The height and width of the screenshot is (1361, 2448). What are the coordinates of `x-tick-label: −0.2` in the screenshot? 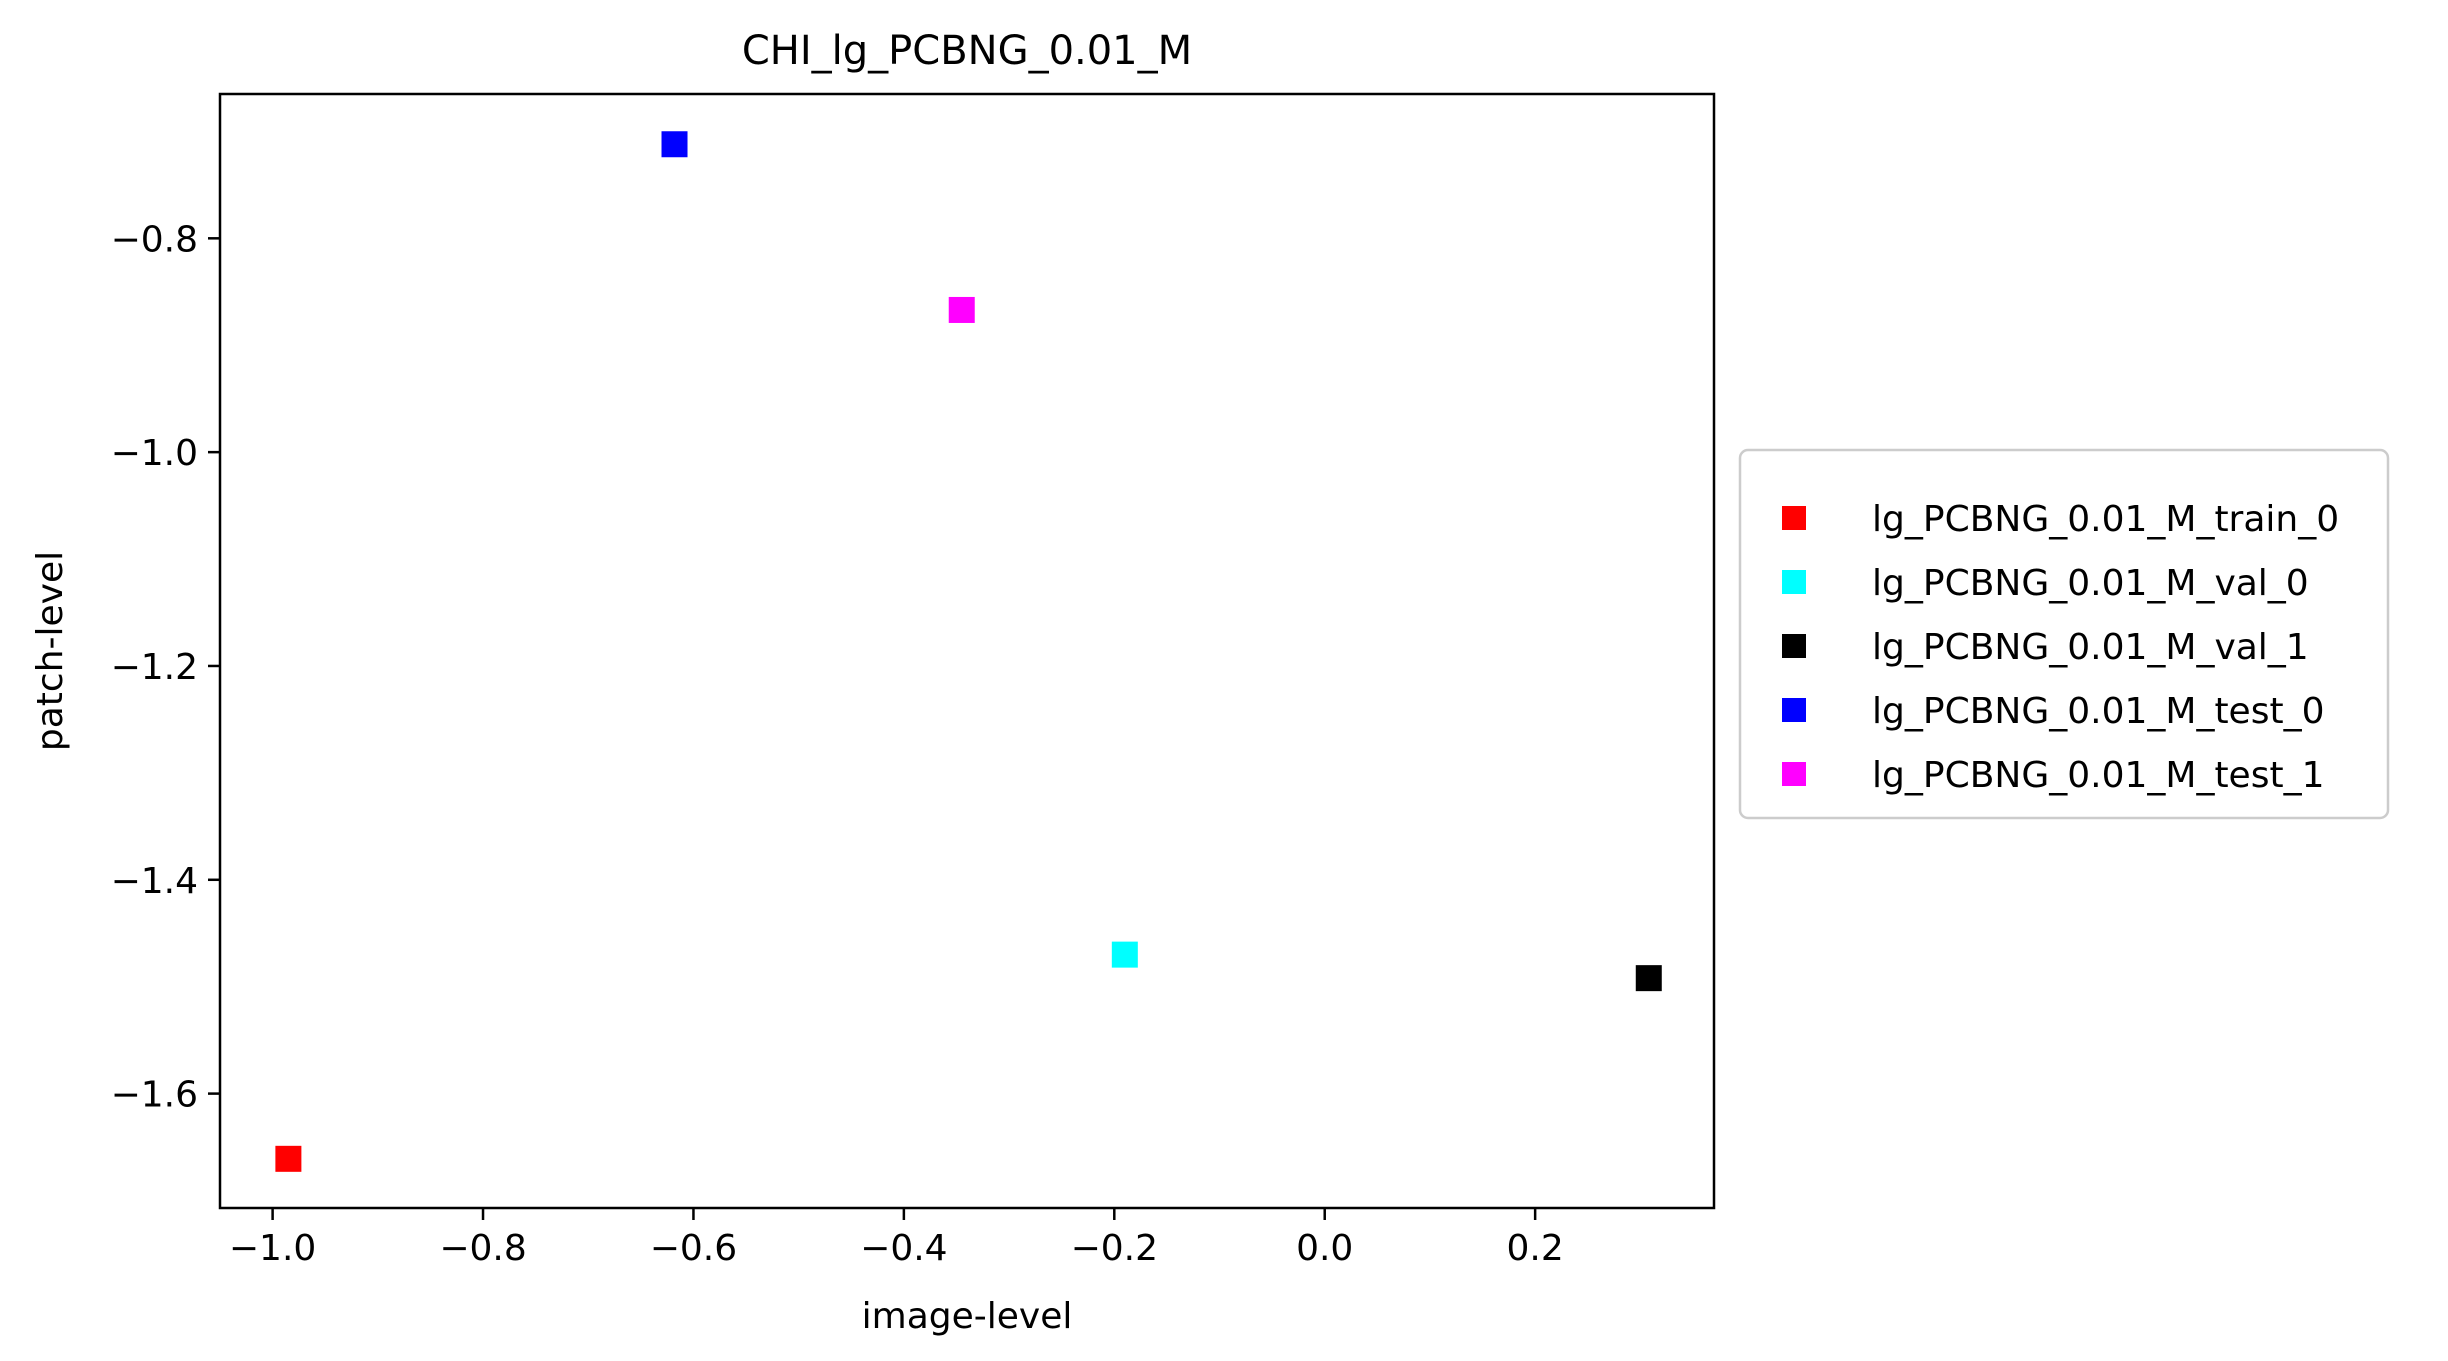 It's located at (1114, 1248).